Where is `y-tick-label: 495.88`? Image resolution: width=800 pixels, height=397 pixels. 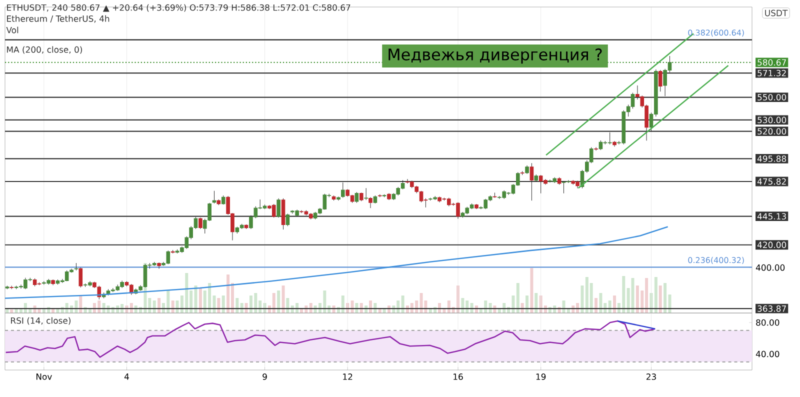 y-tick-label: 495.88 is located at coordinates (771, 159).